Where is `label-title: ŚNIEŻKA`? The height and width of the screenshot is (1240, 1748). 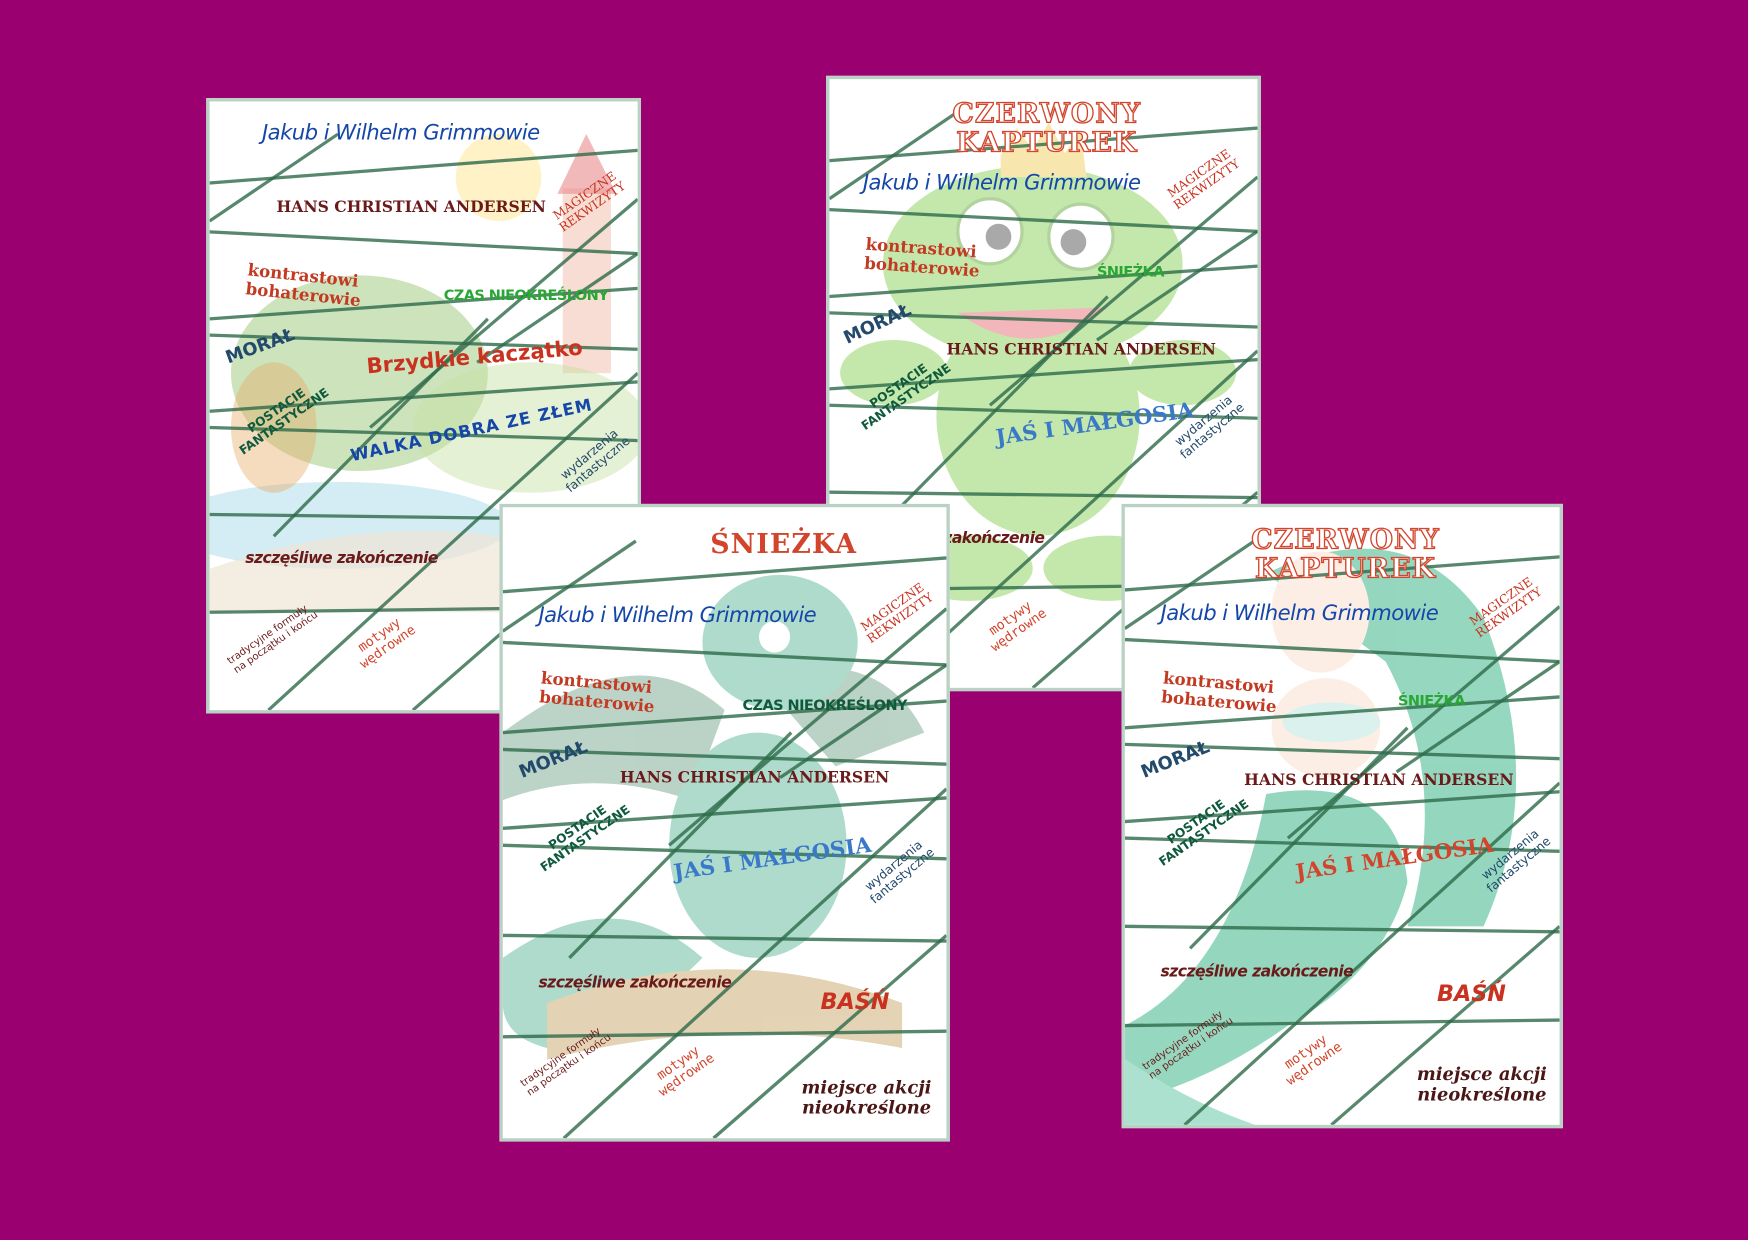 label-title: ŚNIEŻKA is located at coordinates (784, 543).